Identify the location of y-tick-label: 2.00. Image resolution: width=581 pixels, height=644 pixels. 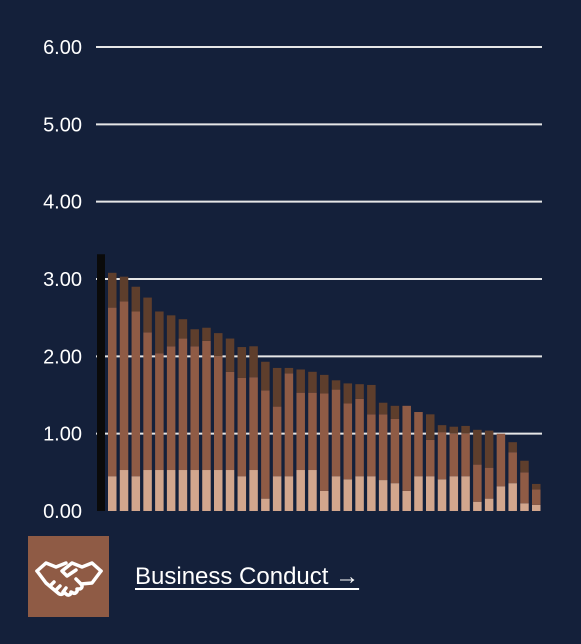
(62, 357).